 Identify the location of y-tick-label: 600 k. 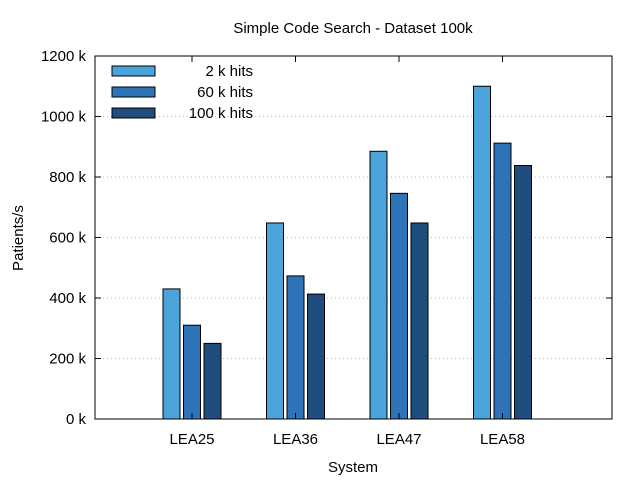
(67, 238).